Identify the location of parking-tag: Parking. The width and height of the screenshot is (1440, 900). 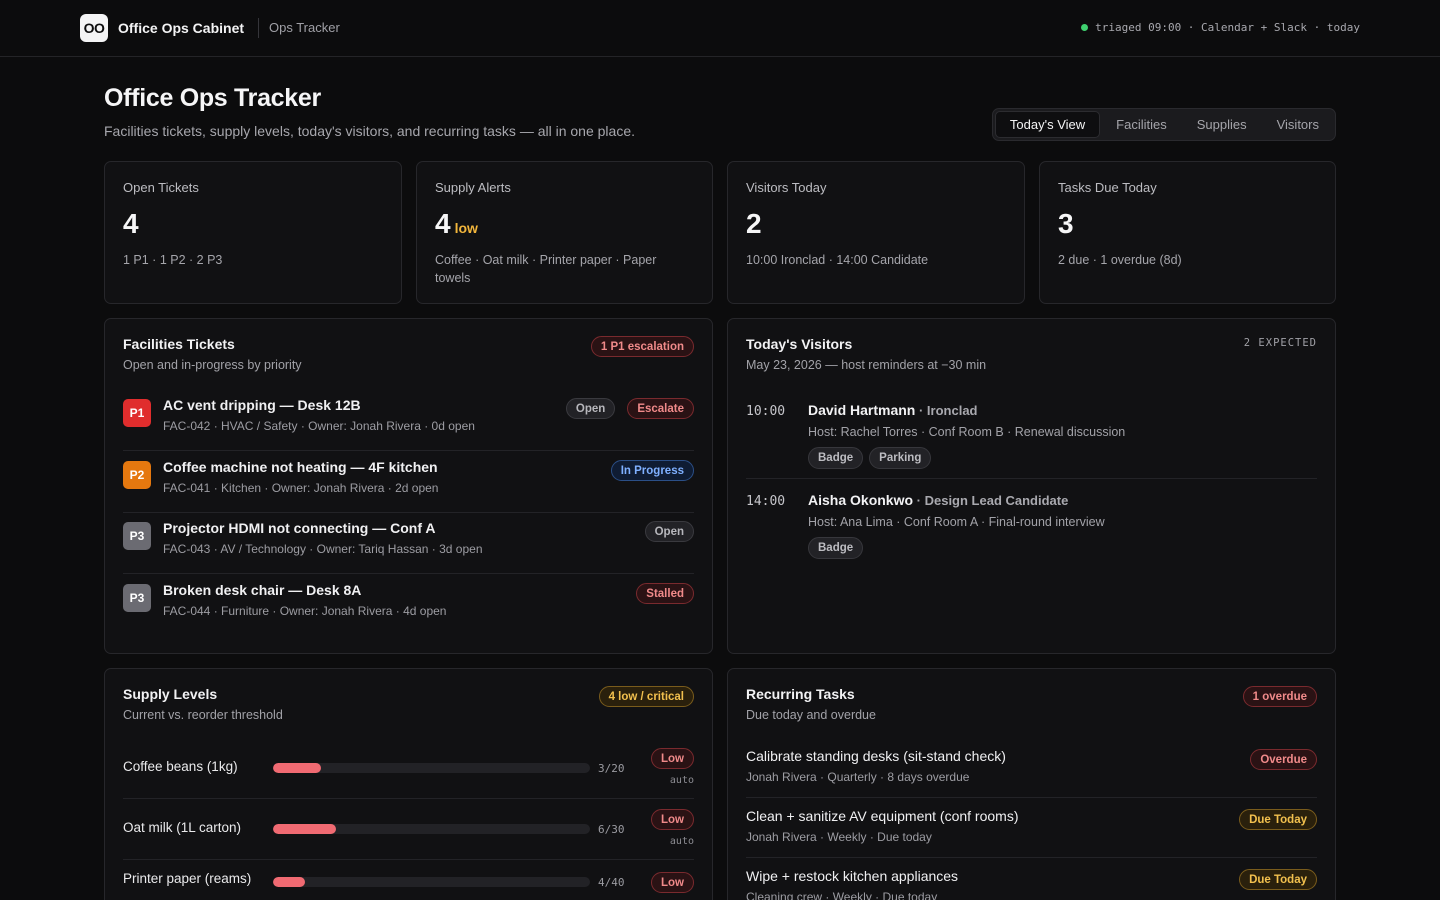
(900, 458).